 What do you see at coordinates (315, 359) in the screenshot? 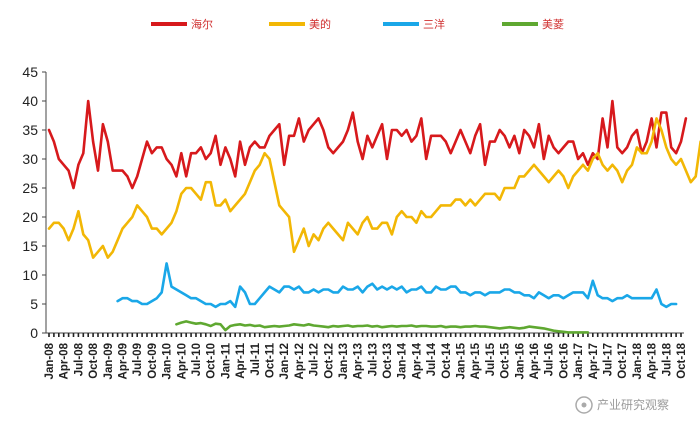
I see `x-tick-label: Jul-12` at bounding box center [315, 359].